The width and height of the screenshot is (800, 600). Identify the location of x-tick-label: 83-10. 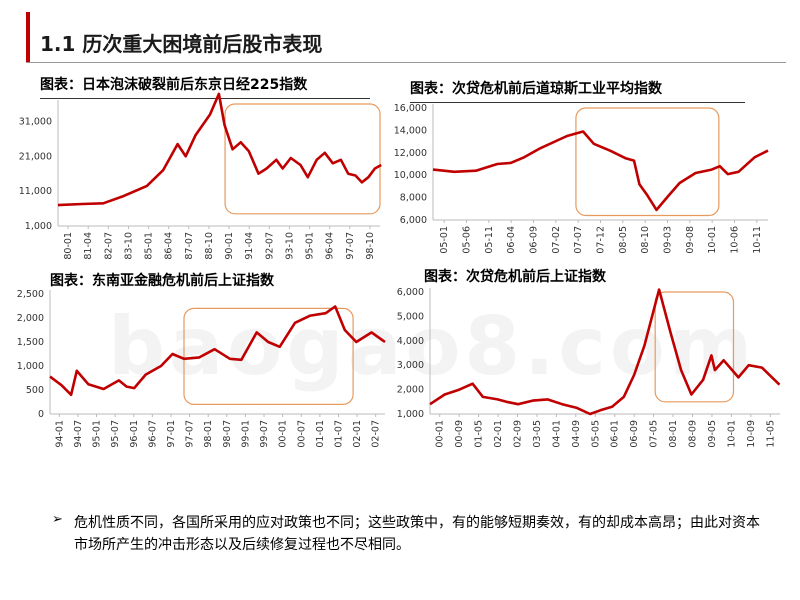
(128, 246).